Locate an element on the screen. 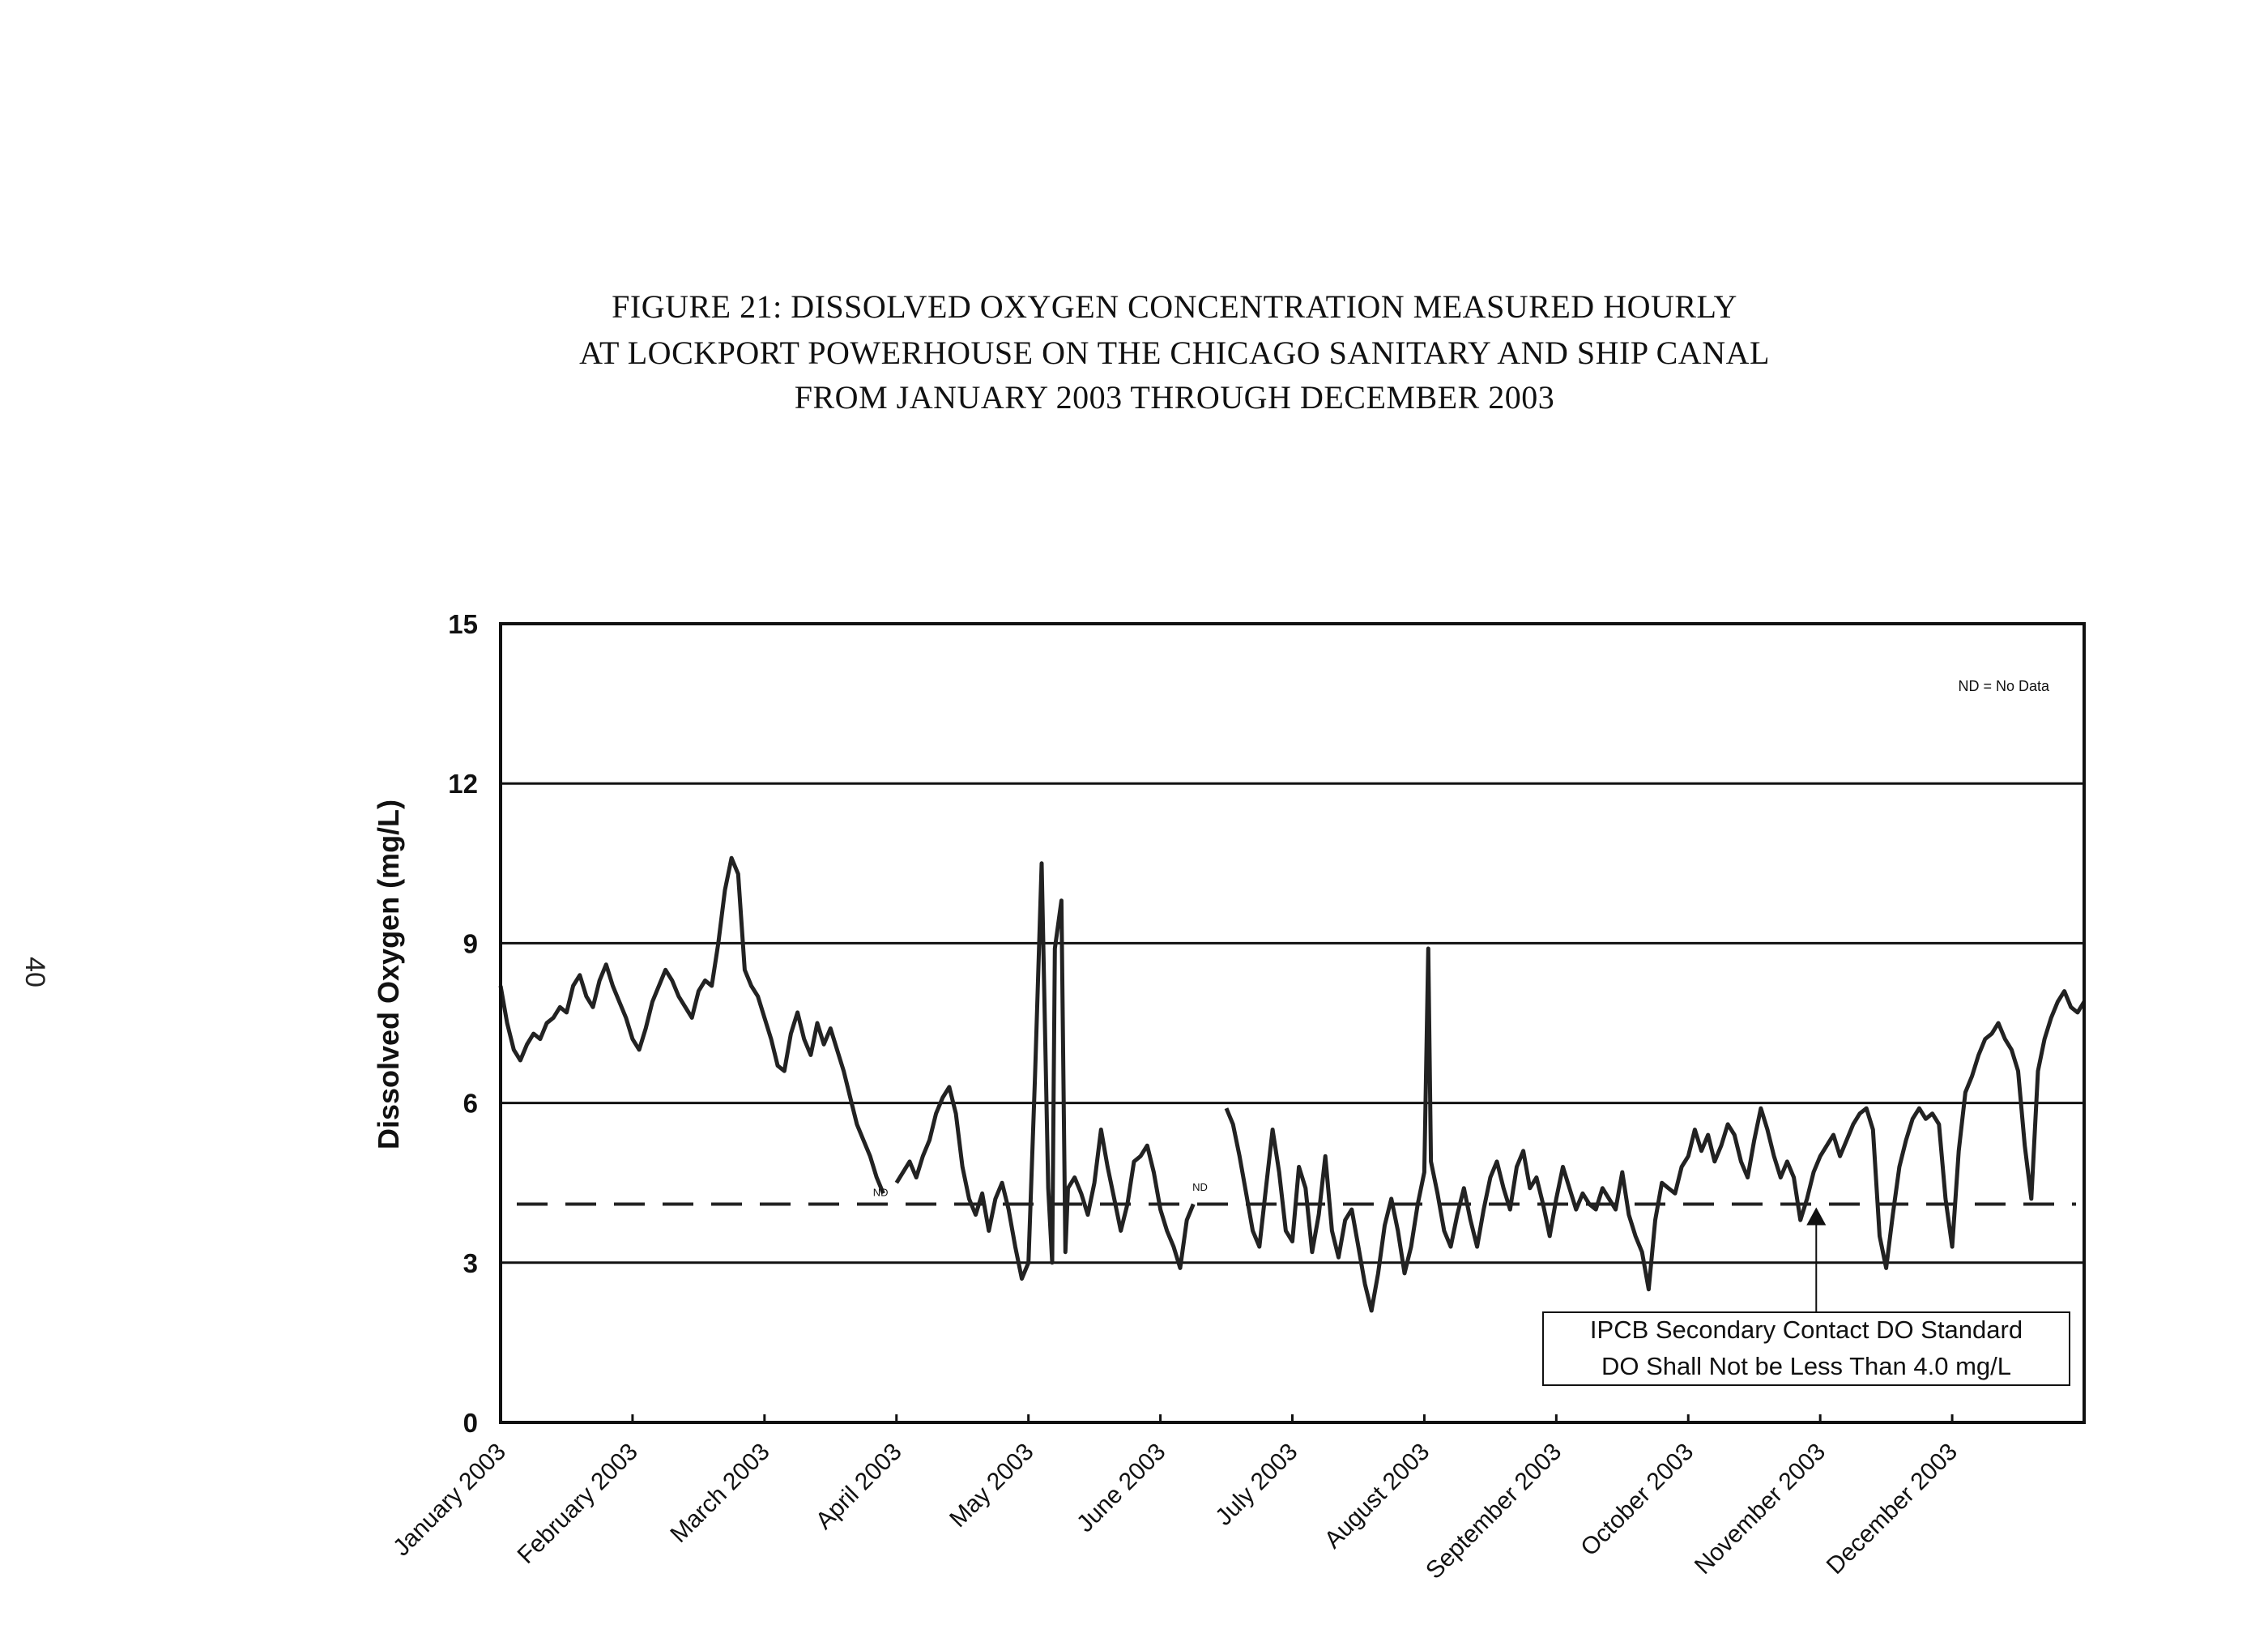 Image resolution: width=2268 pixels, height=1646 pixels. x-tick-label: September 2003 is located at coordinates (1494, 1511).